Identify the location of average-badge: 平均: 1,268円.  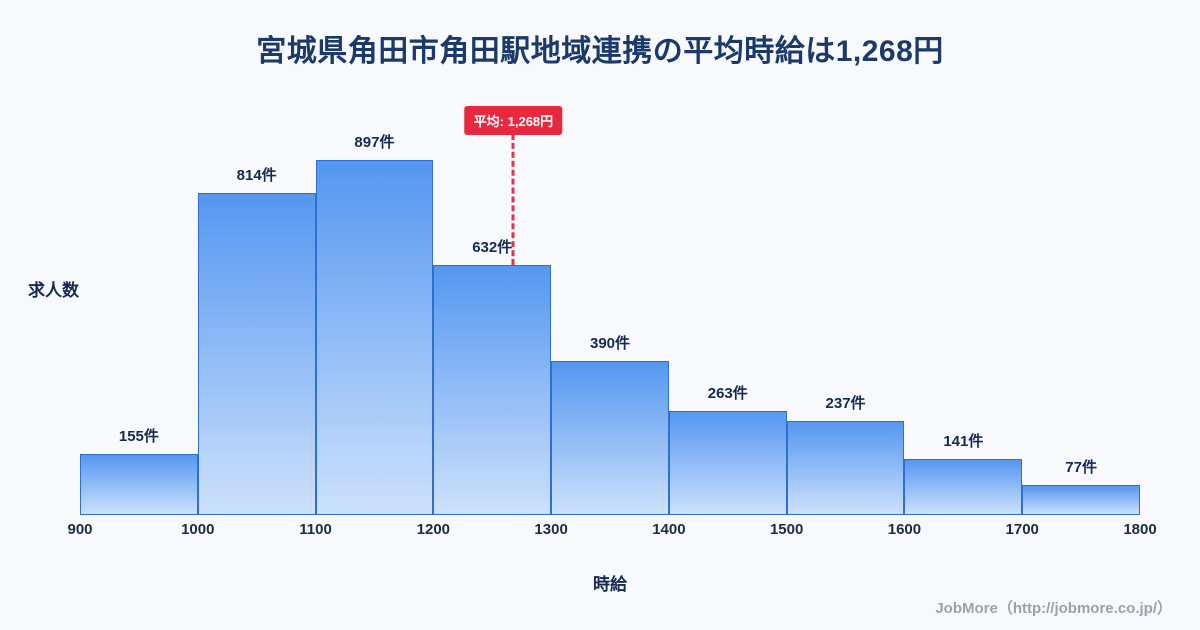
(513, 120).